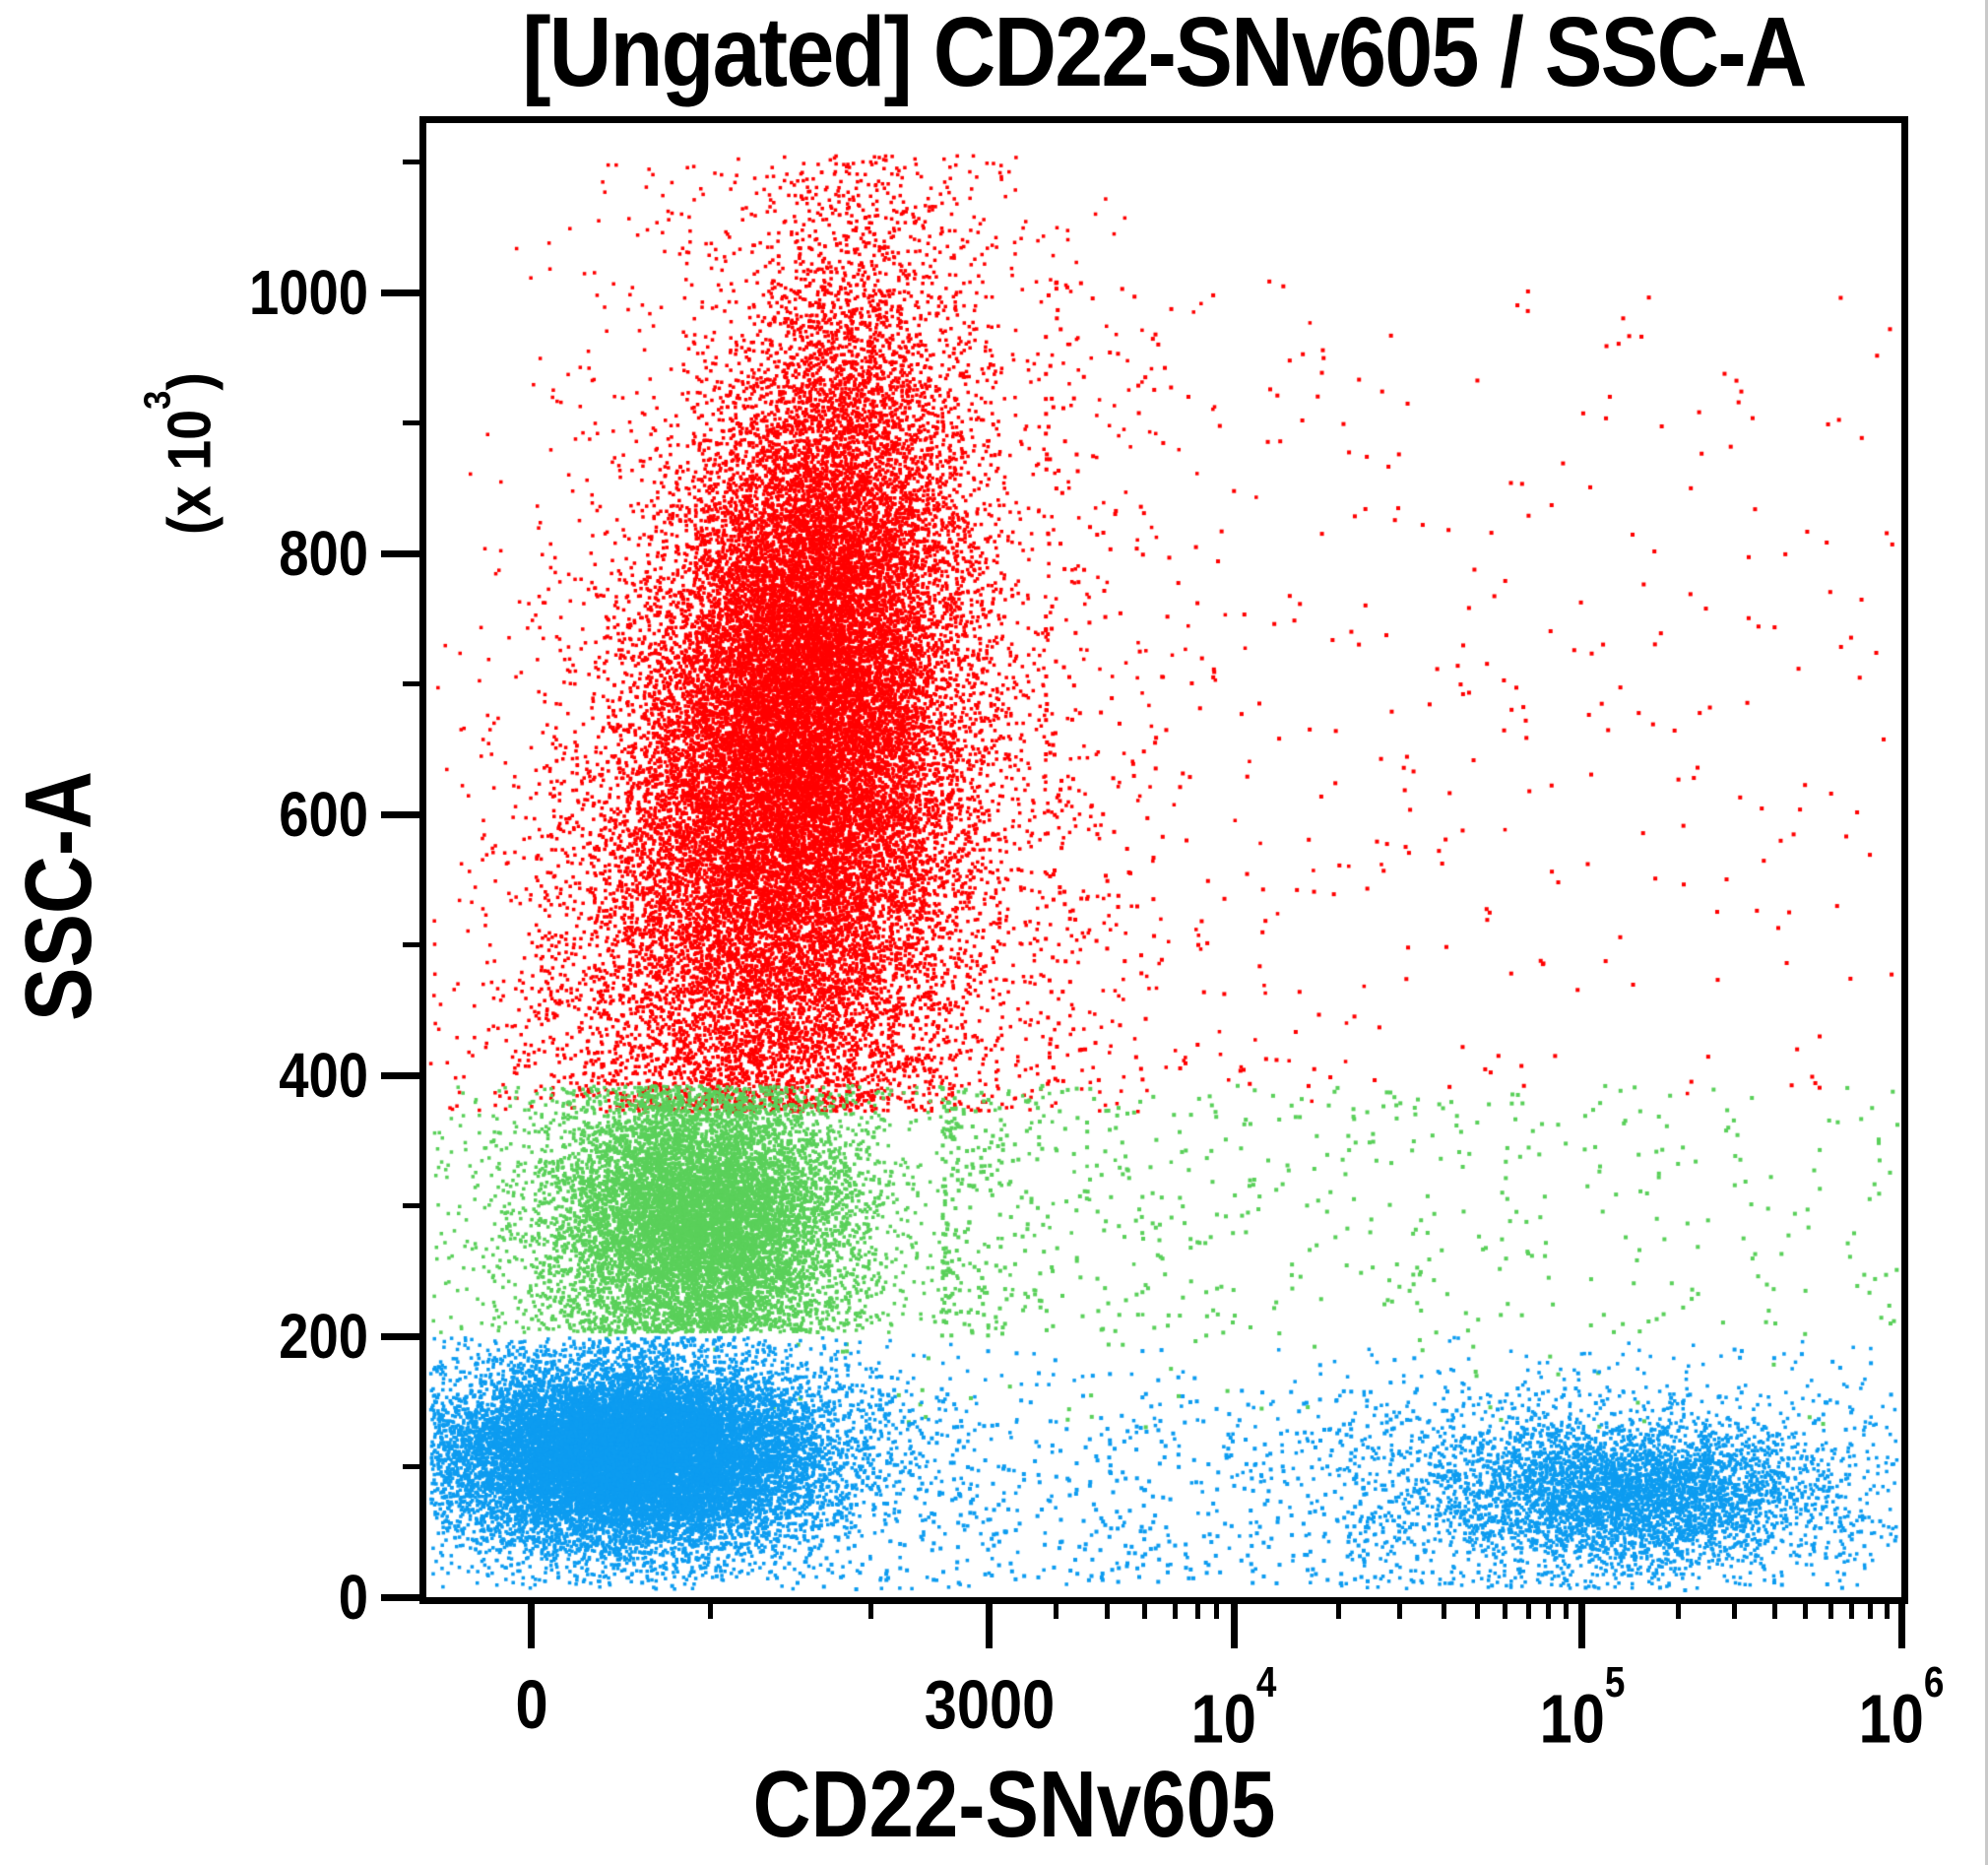  I want to click on y-multiplier-suffix: ), so click(190, 381).